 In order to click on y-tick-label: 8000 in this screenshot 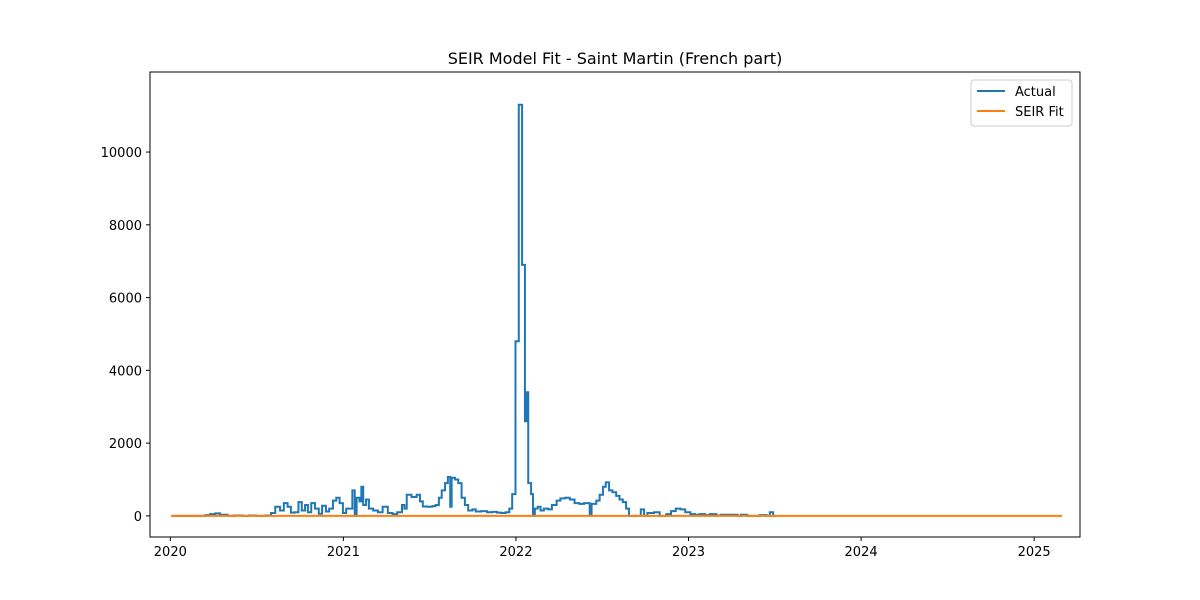, I will do `click(125, 226)`.